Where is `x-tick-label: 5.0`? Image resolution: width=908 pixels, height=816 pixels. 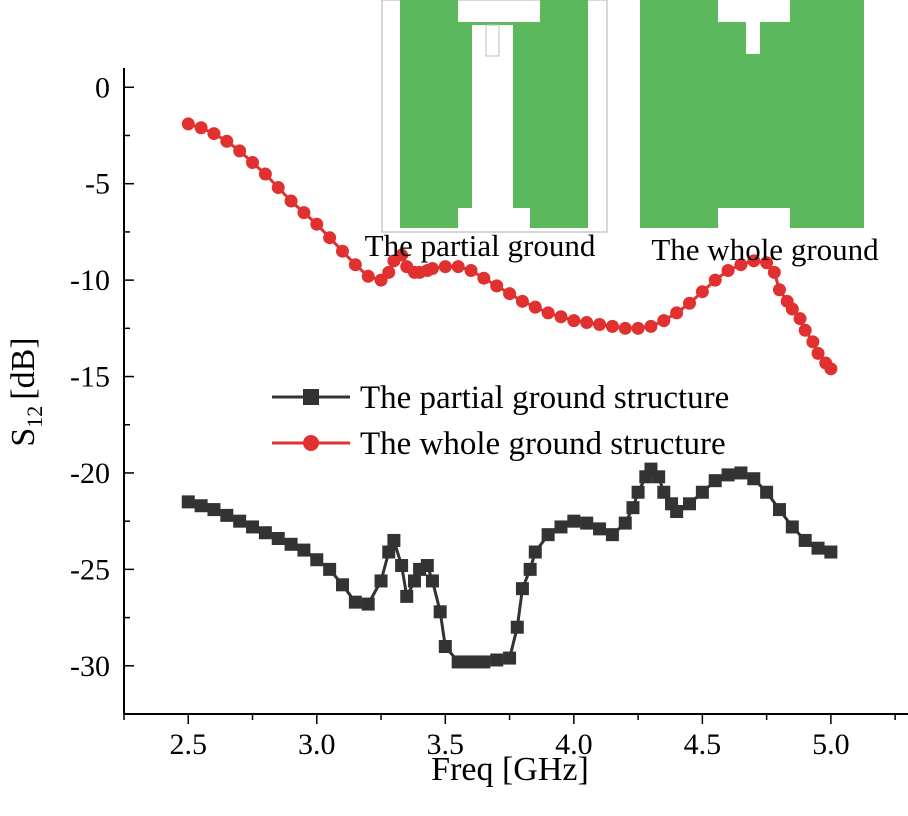
x-tick-label: 5.0 is located at coordinates (831, 744).